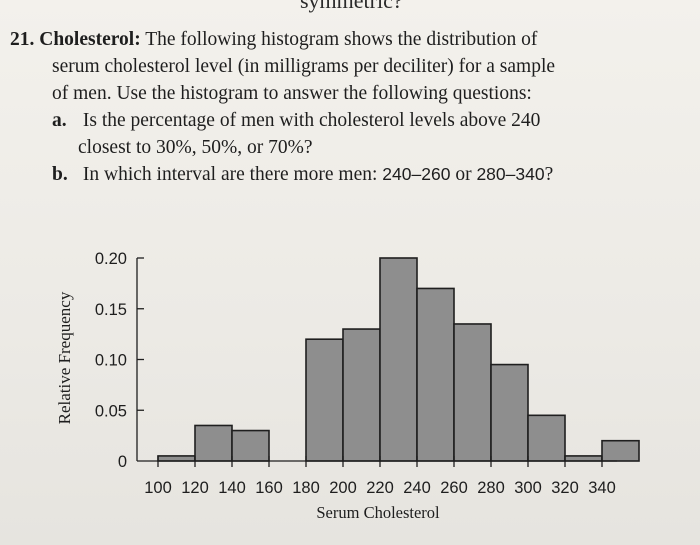 The image size is (700, 545). I want to click on x-tick-label: 340, so click(602, 488).